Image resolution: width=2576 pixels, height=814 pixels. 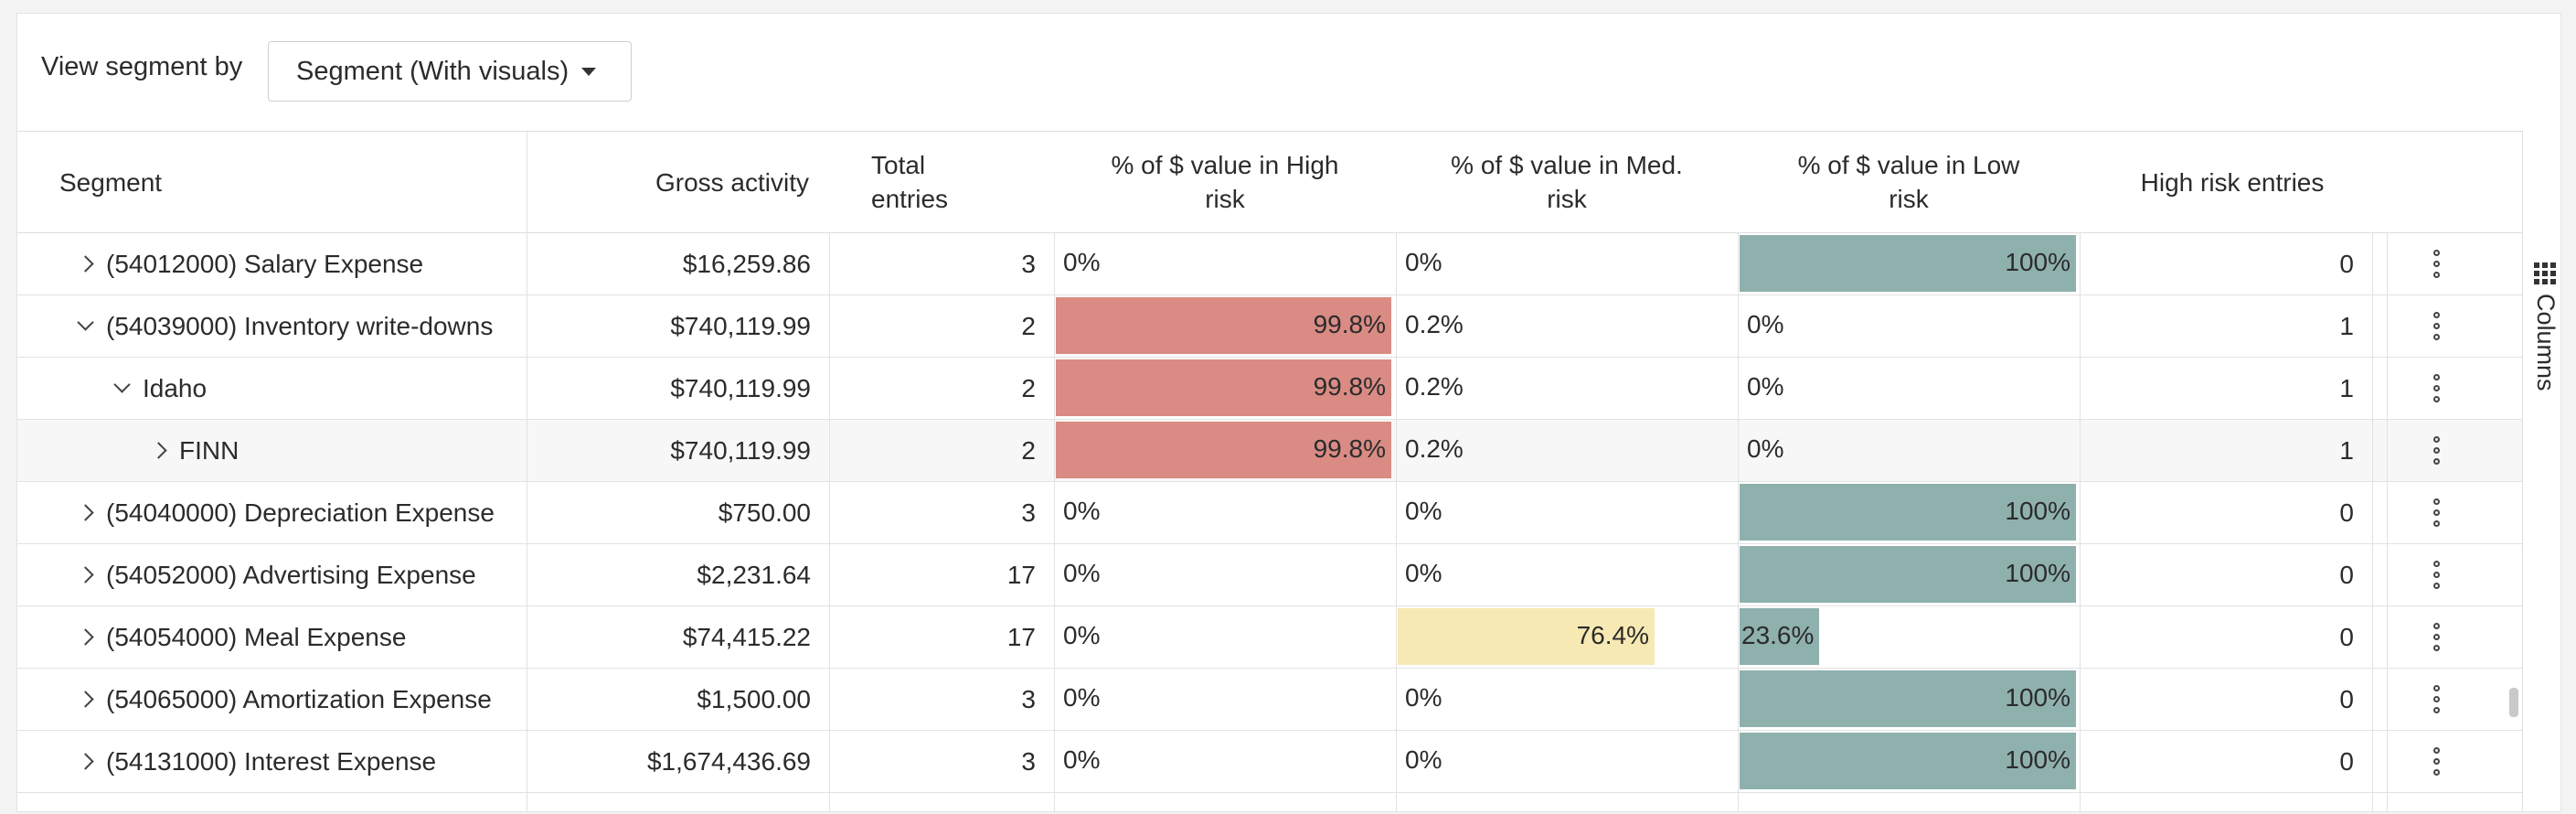 What do you see at coordinates (1526, 636) in the screenshot?
I see `med-risk-pct-bar` at bounding box center [1526, 636].